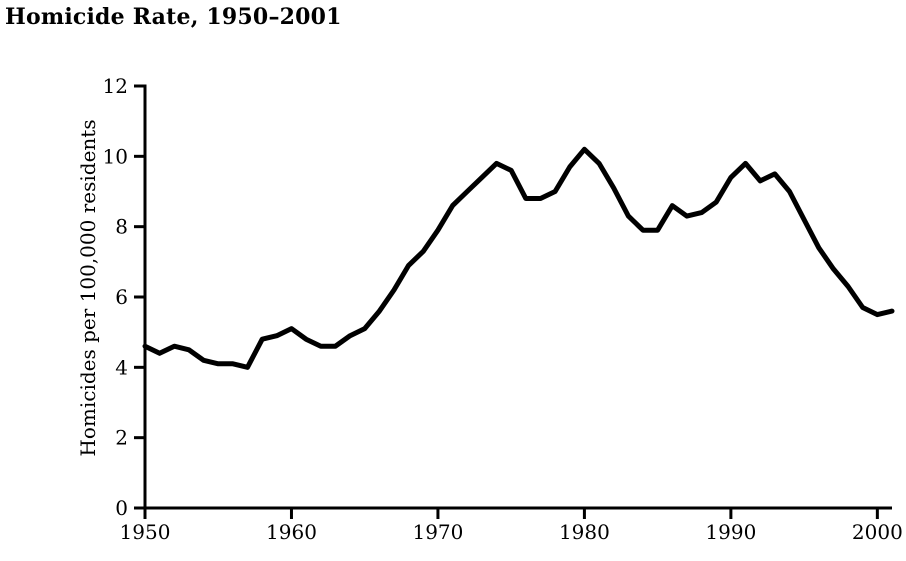 Image resolution: width=906 pixels, height=561 pixels. I want to click on y-tick-label: 0, so click(121, 508).